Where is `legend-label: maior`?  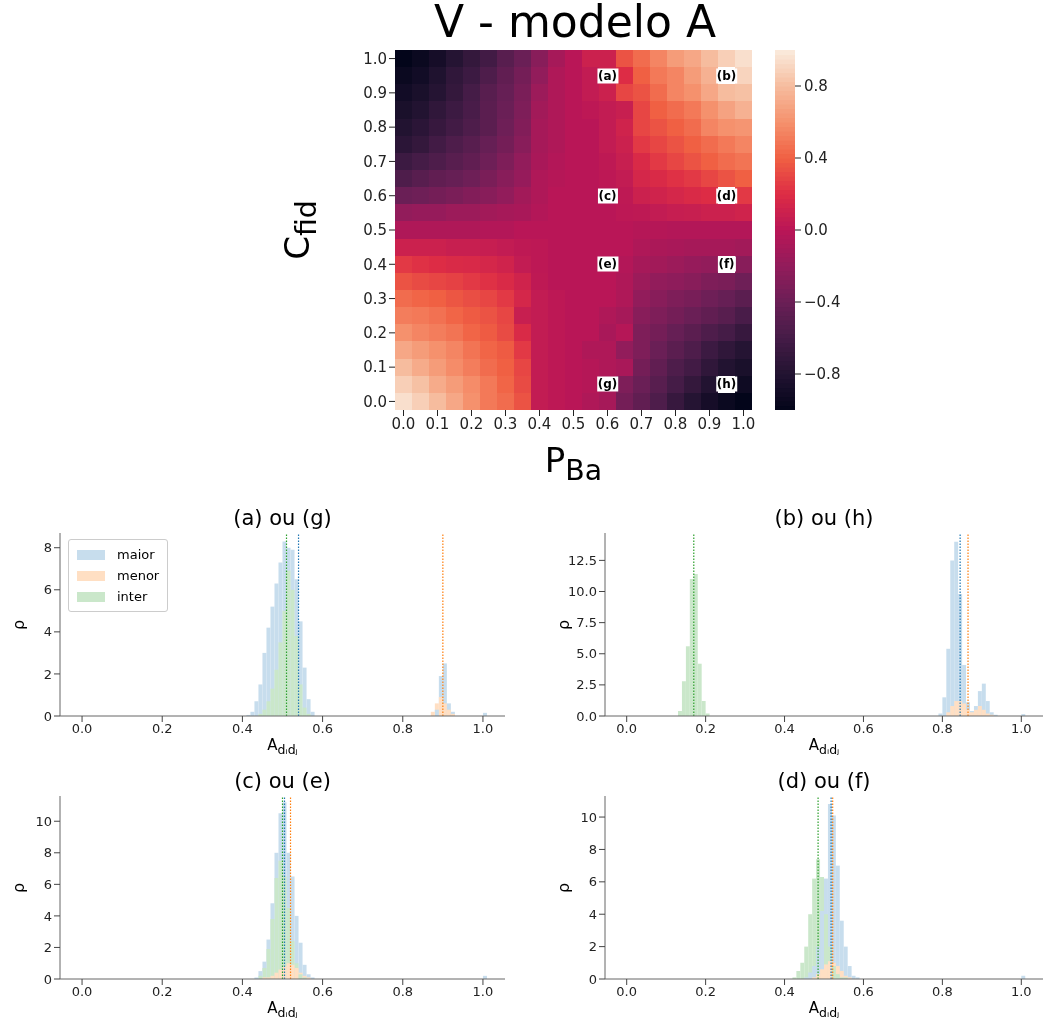 legend-label: maior is located at coordinates (136, 555).